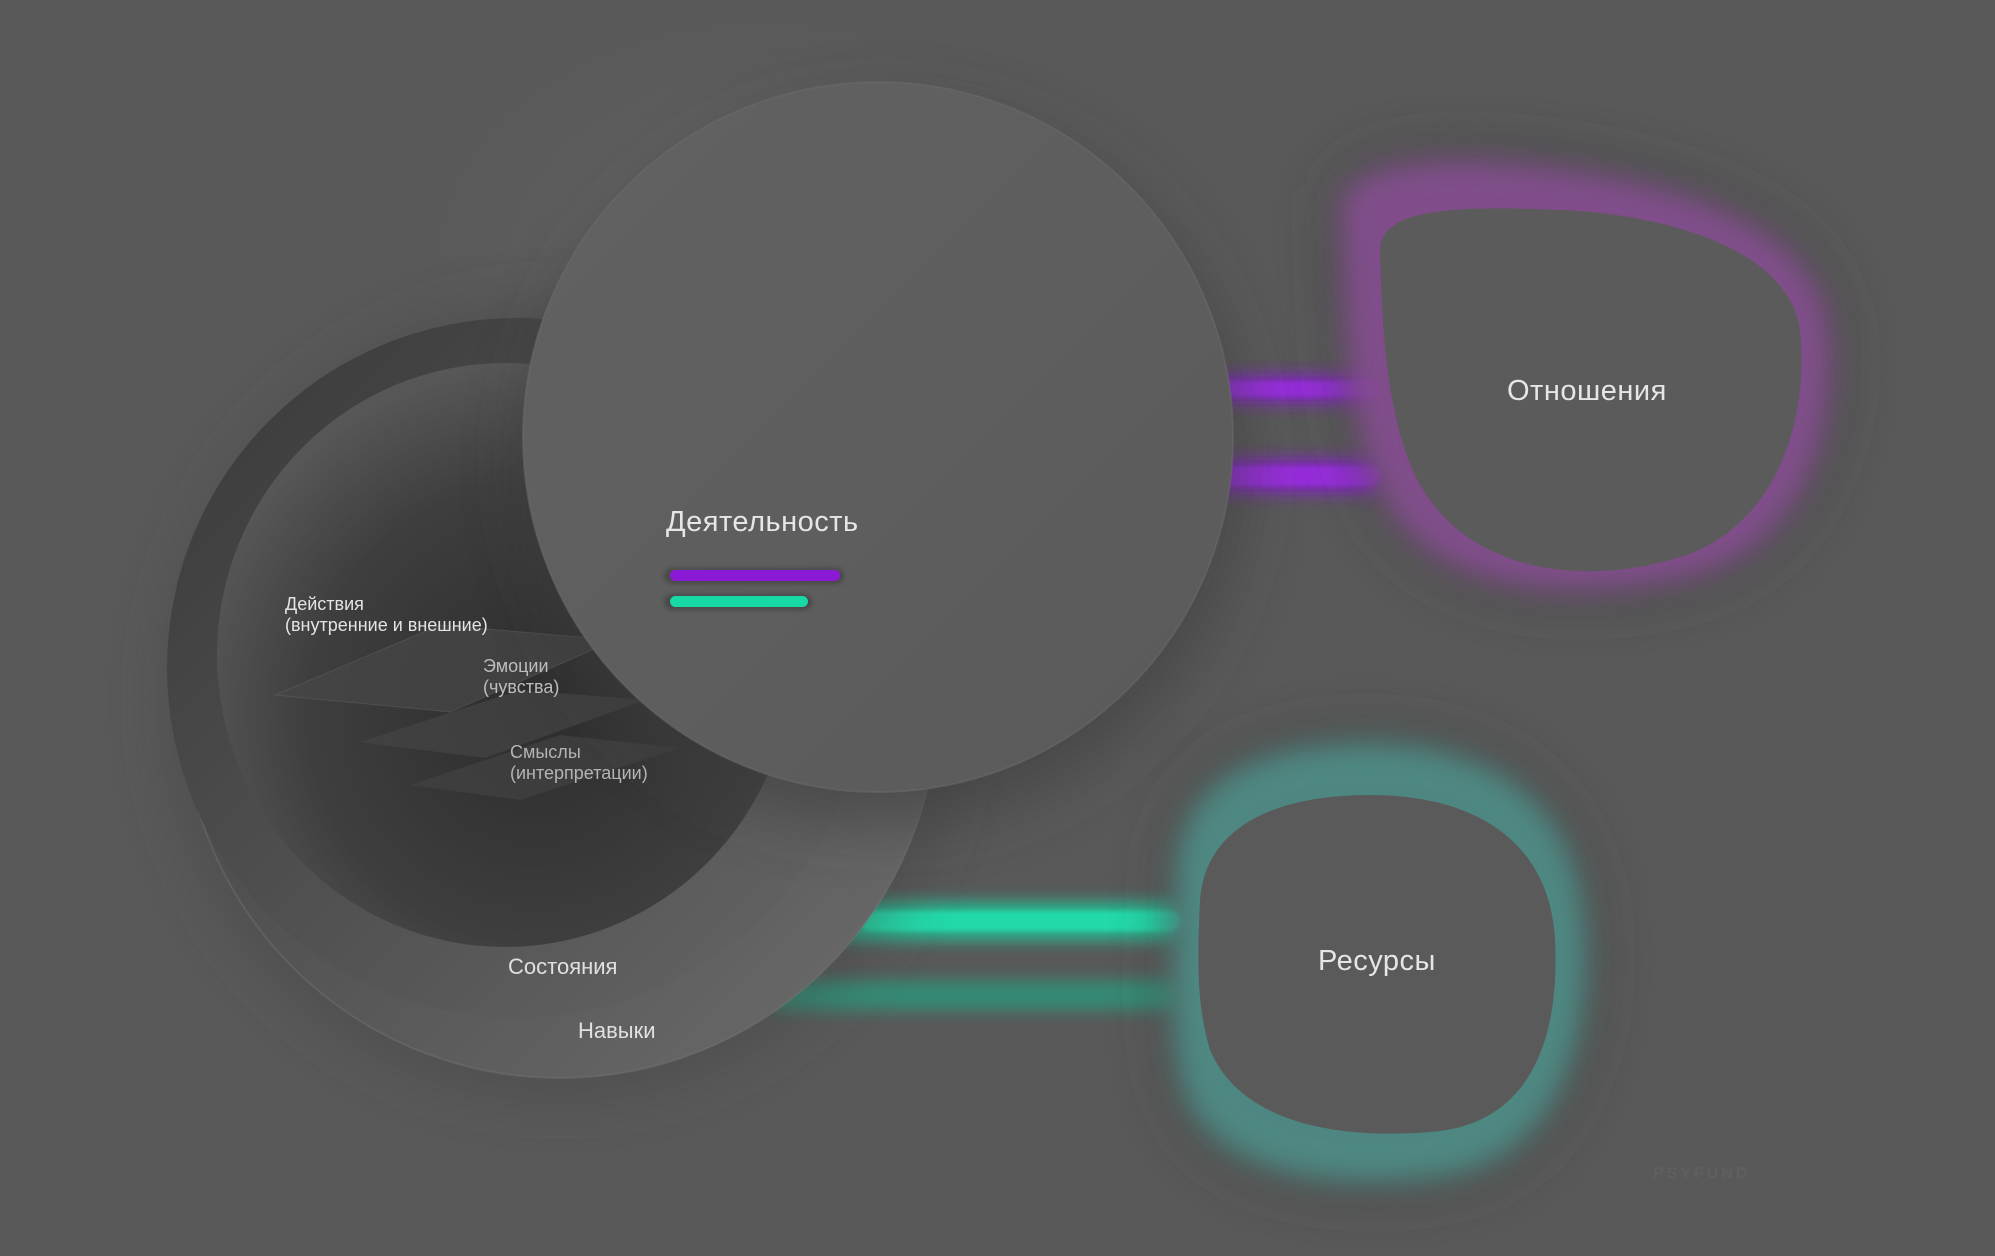 The image size is (1995, 1256). What do you see at coordinates (579, 773) in the screenshot?
I see `layer-label-meanings-subtitle: (интерпретации)` at bounding box center [579, 773].